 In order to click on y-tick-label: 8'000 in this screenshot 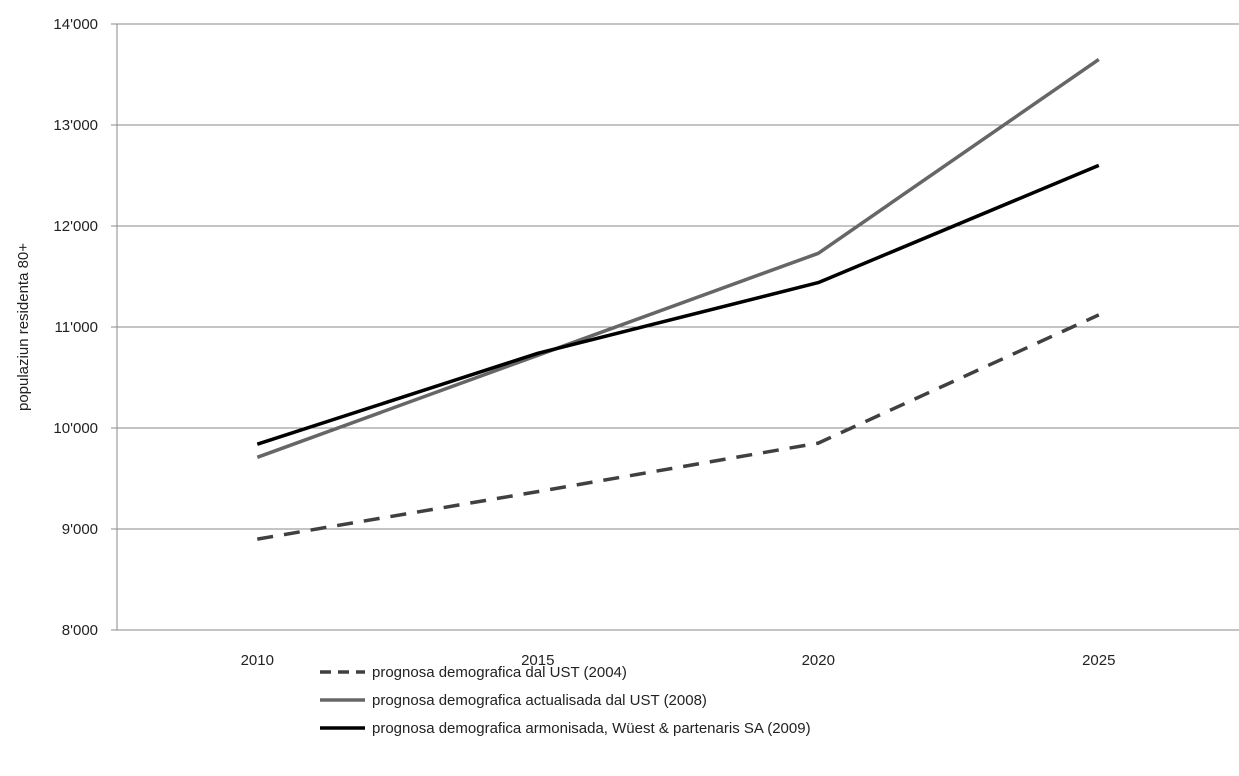, I will do `click(80, 630)`.